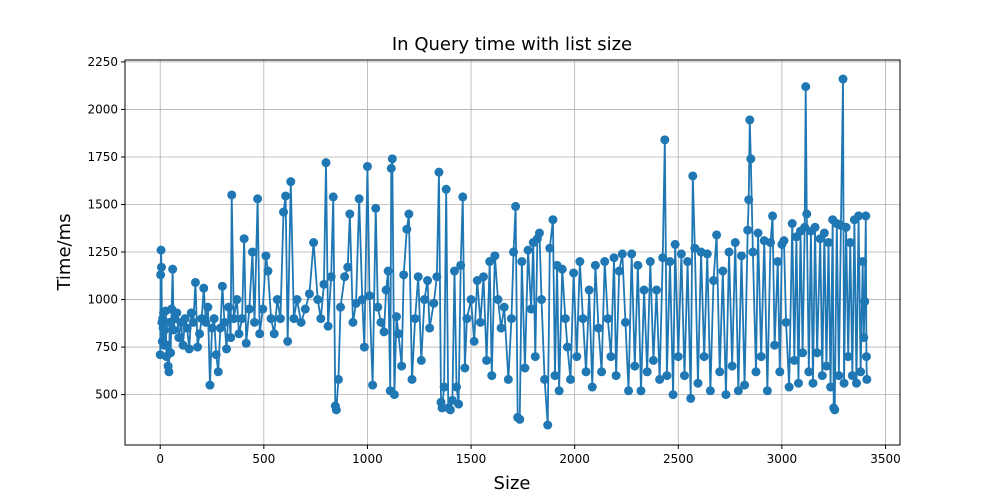 The width and height of the screenshot is (1000, 500). Describe the element at coordinates (367, 459) in the screenshot. I see `x-tick-label: 1000` at that location.